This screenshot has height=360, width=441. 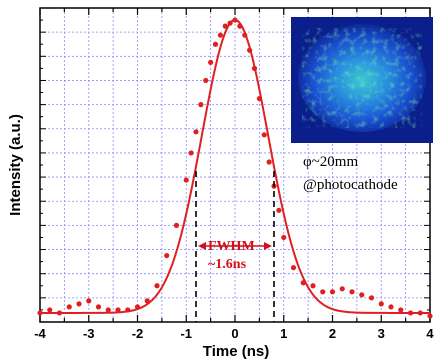 I want to click on fwhm-annotation, so click(x=235, y=246).